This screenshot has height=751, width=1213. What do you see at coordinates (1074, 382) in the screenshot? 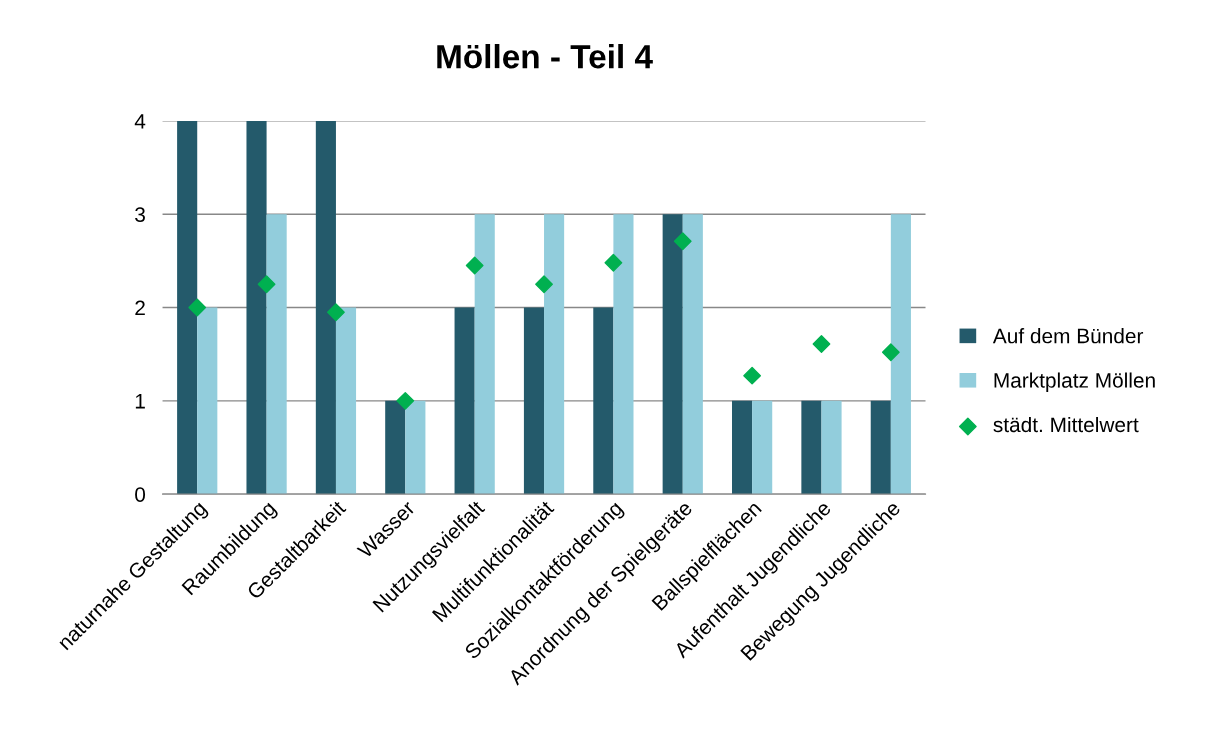
I see `legend-label: Marktplatz Möllen` at bounding box center [1074, 382].